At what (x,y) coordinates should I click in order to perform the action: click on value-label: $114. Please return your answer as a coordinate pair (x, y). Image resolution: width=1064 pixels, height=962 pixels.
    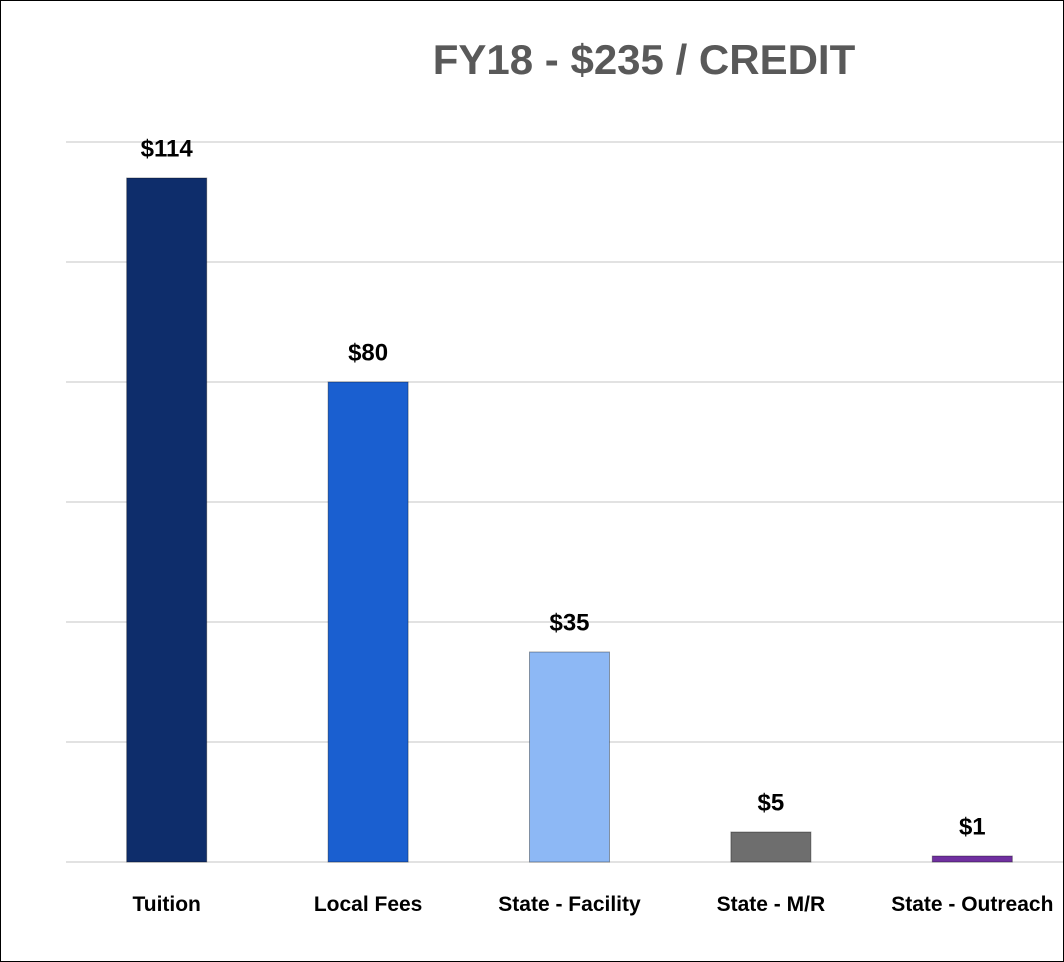
    Looking at the image, I should click on (167, 148).